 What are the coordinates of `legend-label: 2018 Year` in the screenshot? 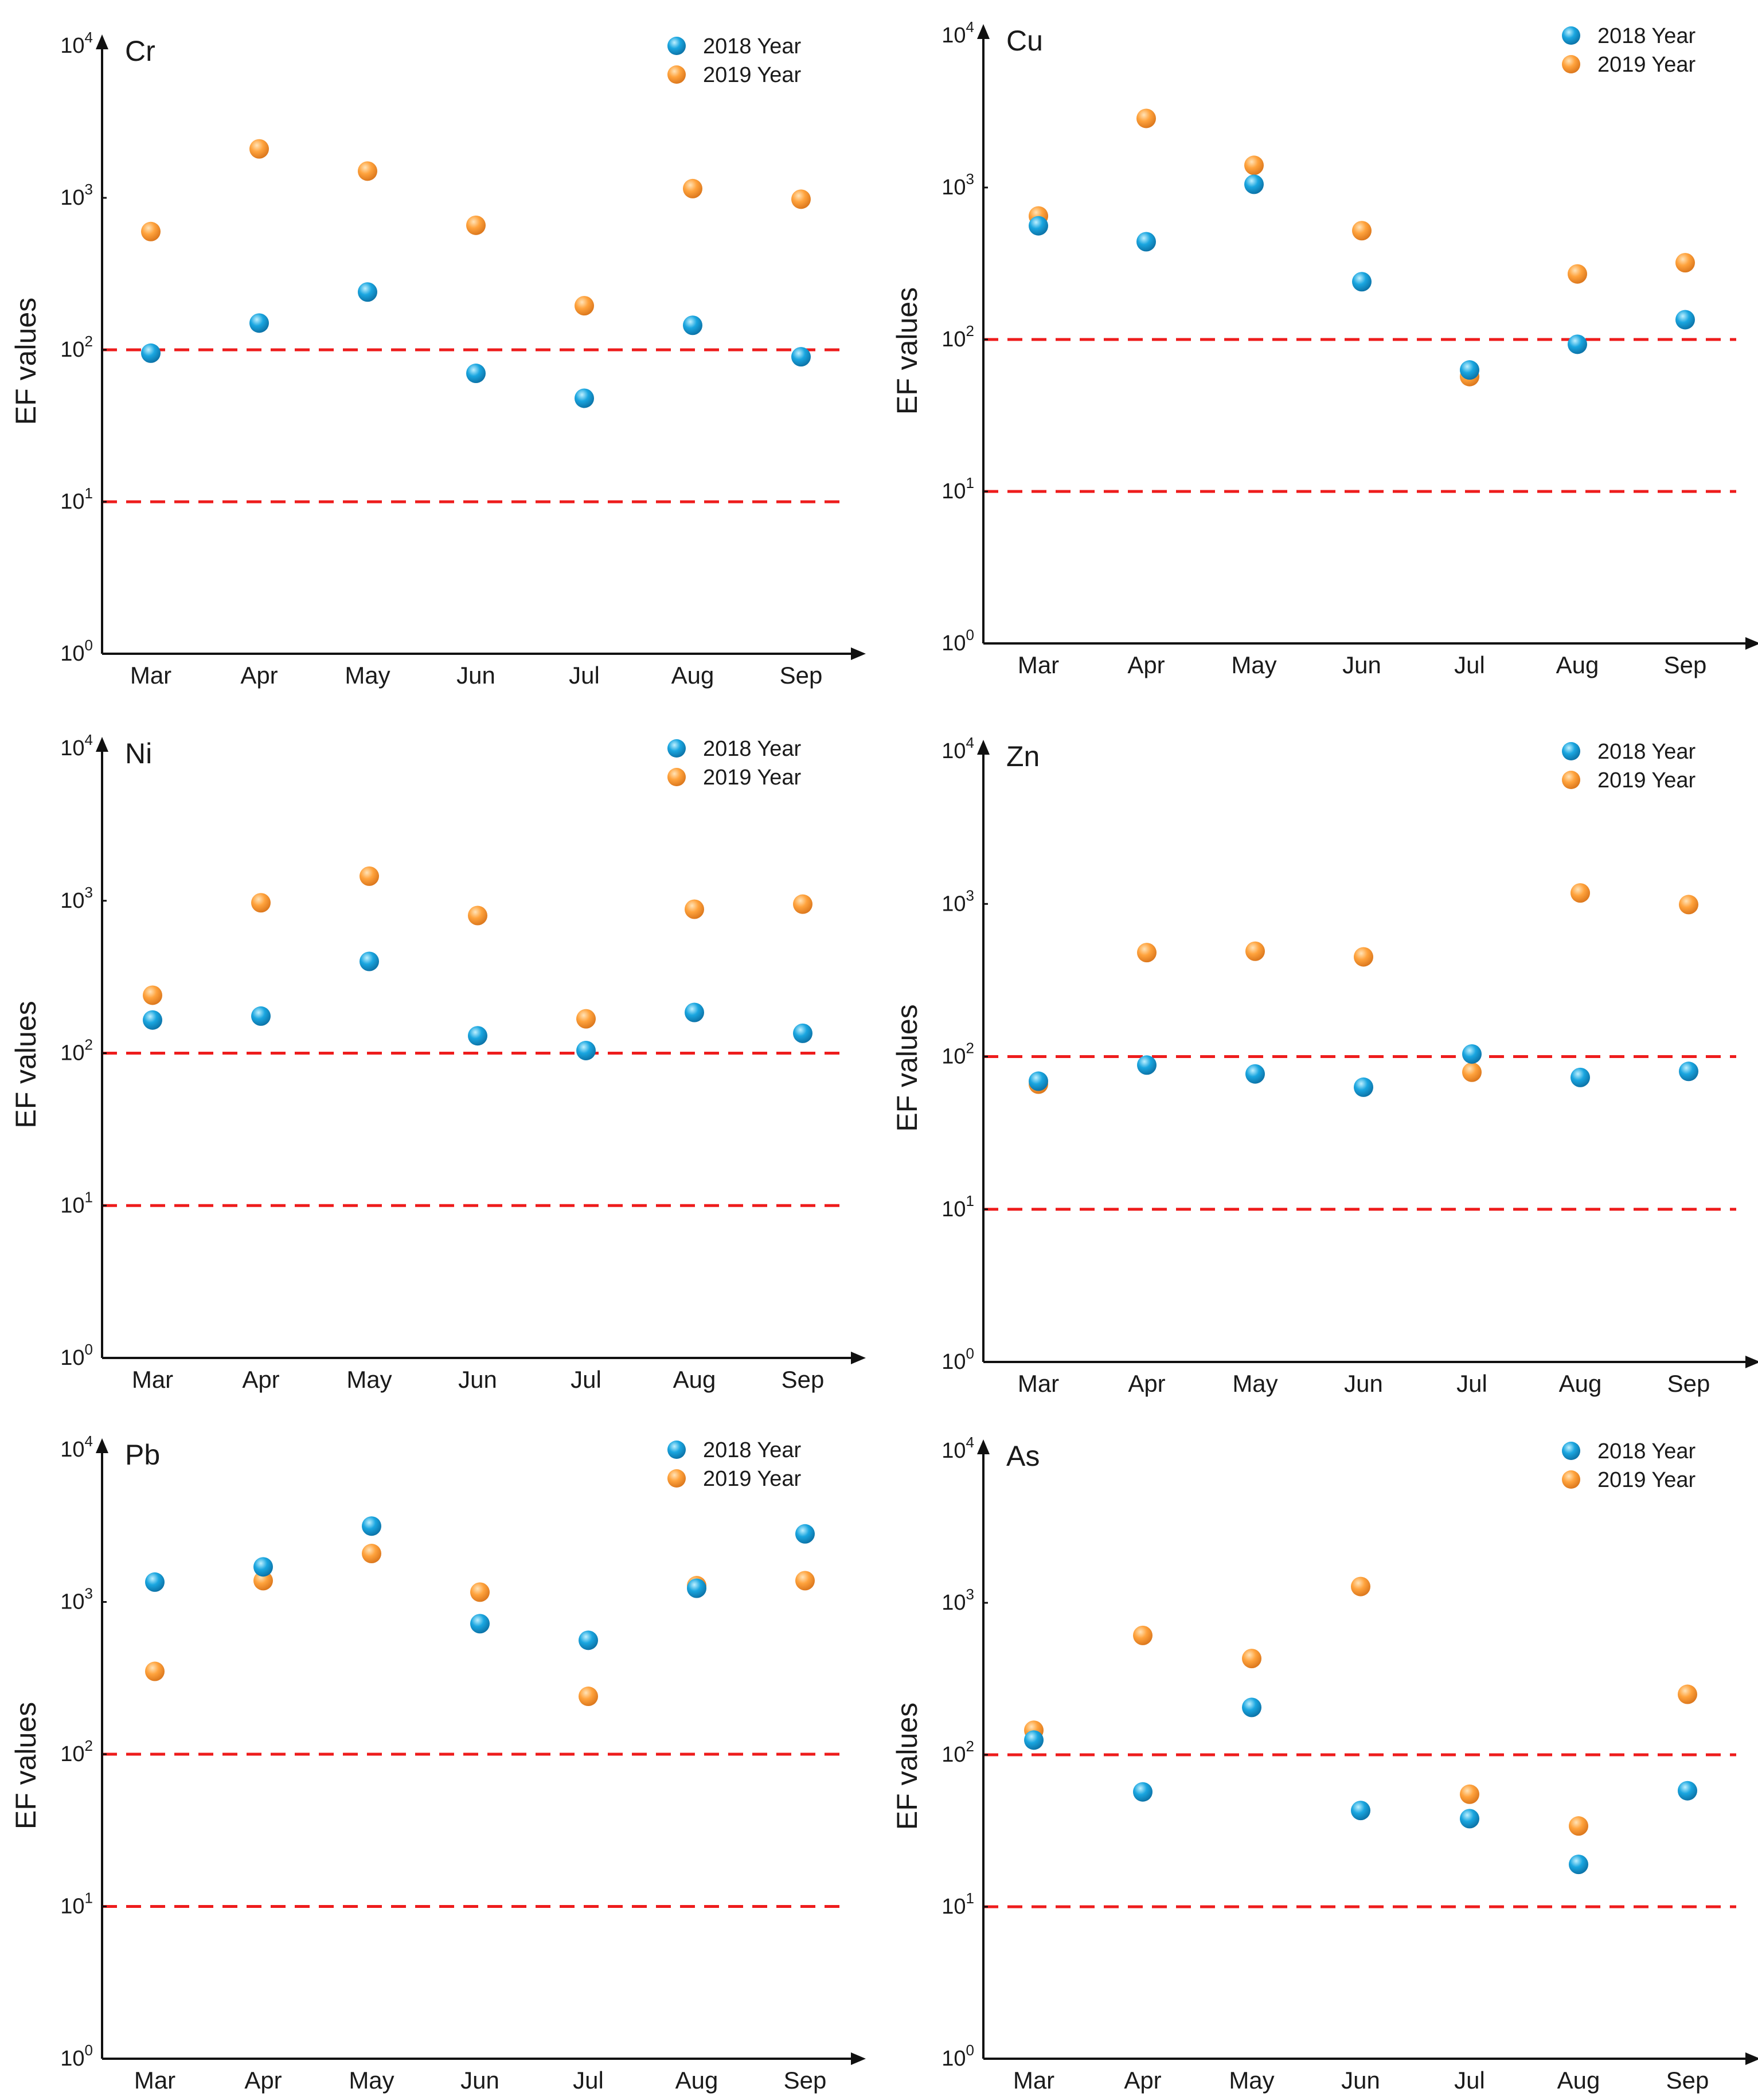 It's located at (752, 1450).